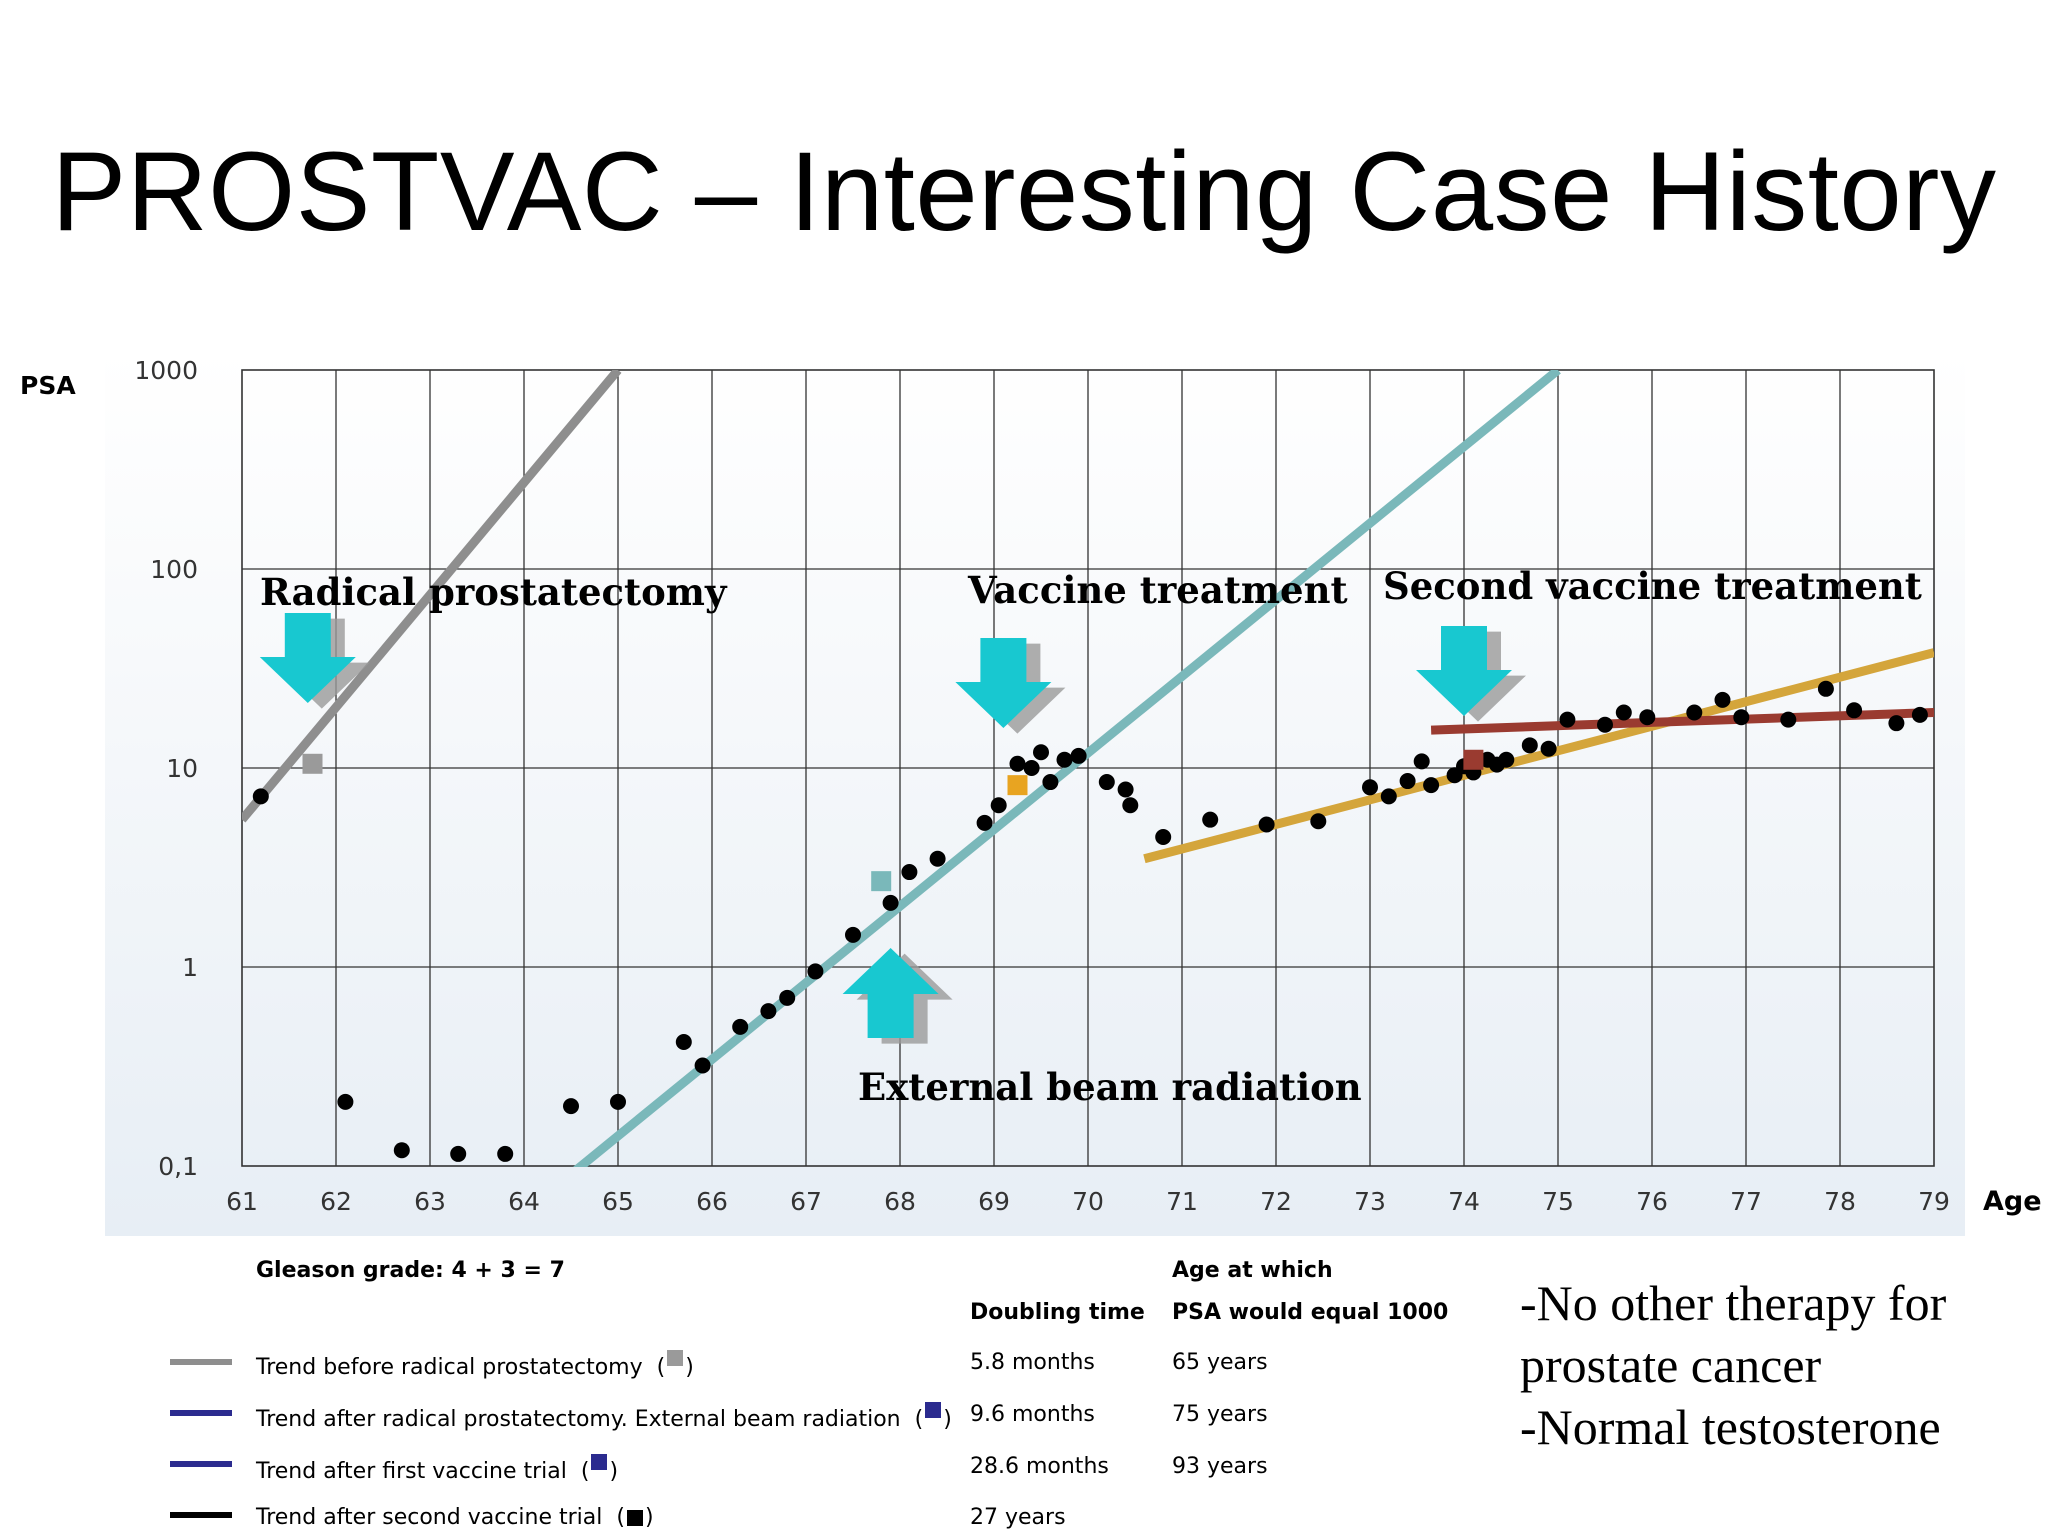 The image size is (2048, 1536). I want to click on x-tick-label: 78, so click(1840, 1201).